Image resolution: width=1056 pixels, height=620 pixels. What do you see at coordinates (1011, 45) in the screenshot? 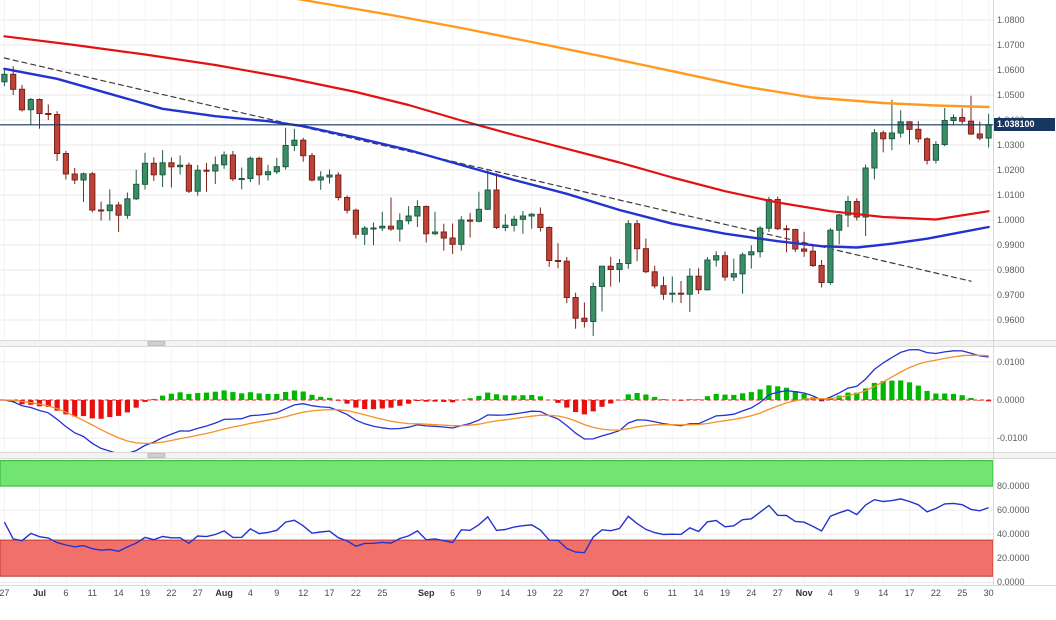
I see `price-axis-label: 1.0700` at bounding box center [1011, 45].